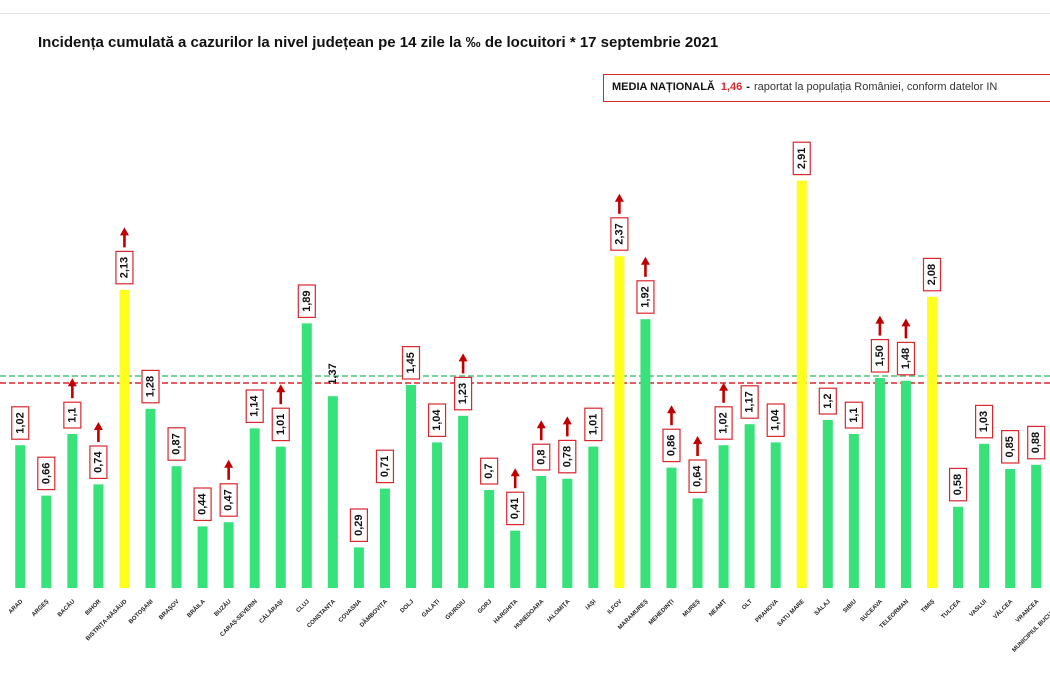  What do you see at coordinates (559, 610) in the screenshot?
I see `category-label: IALOMIȚA` at bounding box center [559, 610].